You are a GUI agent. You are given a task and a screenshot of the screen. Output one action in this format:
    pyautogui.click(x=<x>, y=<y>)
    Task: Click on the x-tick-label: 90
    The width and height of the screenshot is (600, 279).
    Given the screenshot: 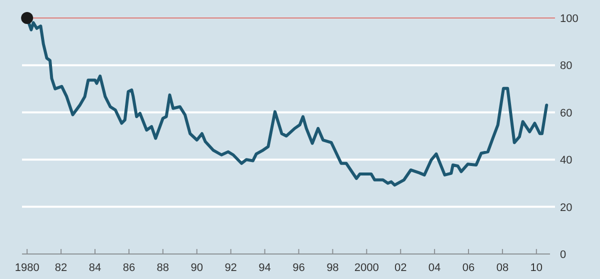 What is the action you would take?
    pyautogui.click(x=196, y=268)
    